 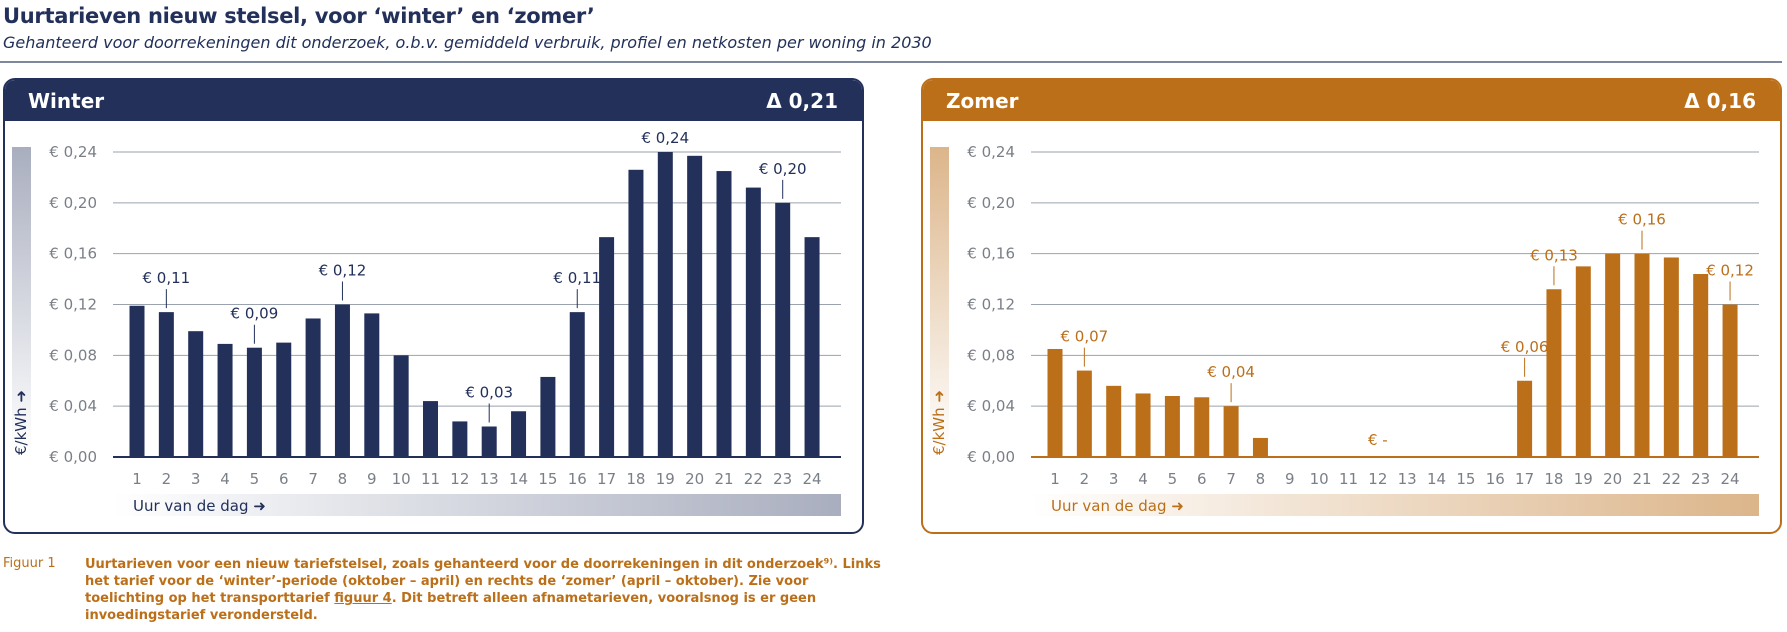 I want to click on y-tick-label: € 0,24, so click(x=73, y=152).